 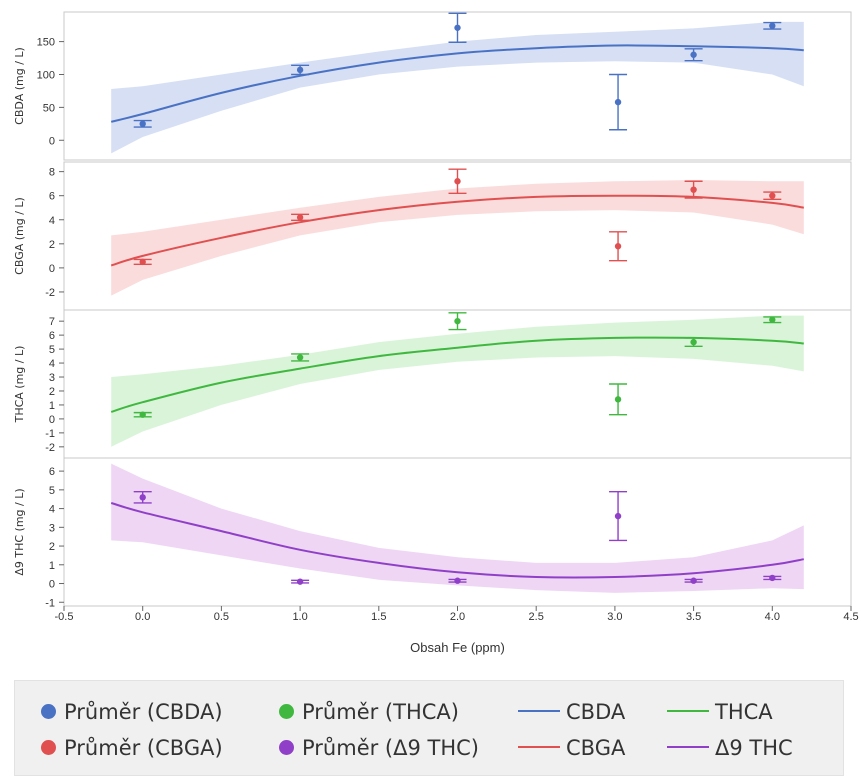 What do you see at coordinates (19, 236) in the screenshot?
I see `y-axis-label-cbga: CBGA (mg / L)` at bounding box center [19, 236].